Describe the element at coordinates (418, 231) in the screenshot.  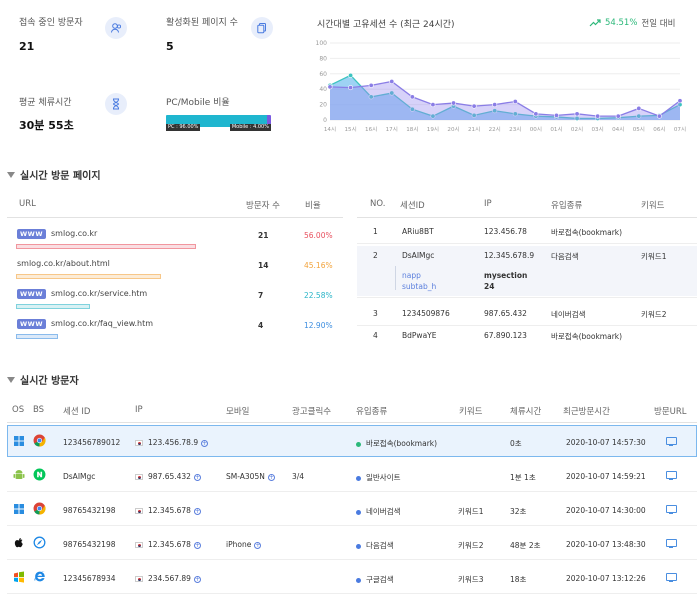
I see `session-row-id: ARiu8BT` at that location.